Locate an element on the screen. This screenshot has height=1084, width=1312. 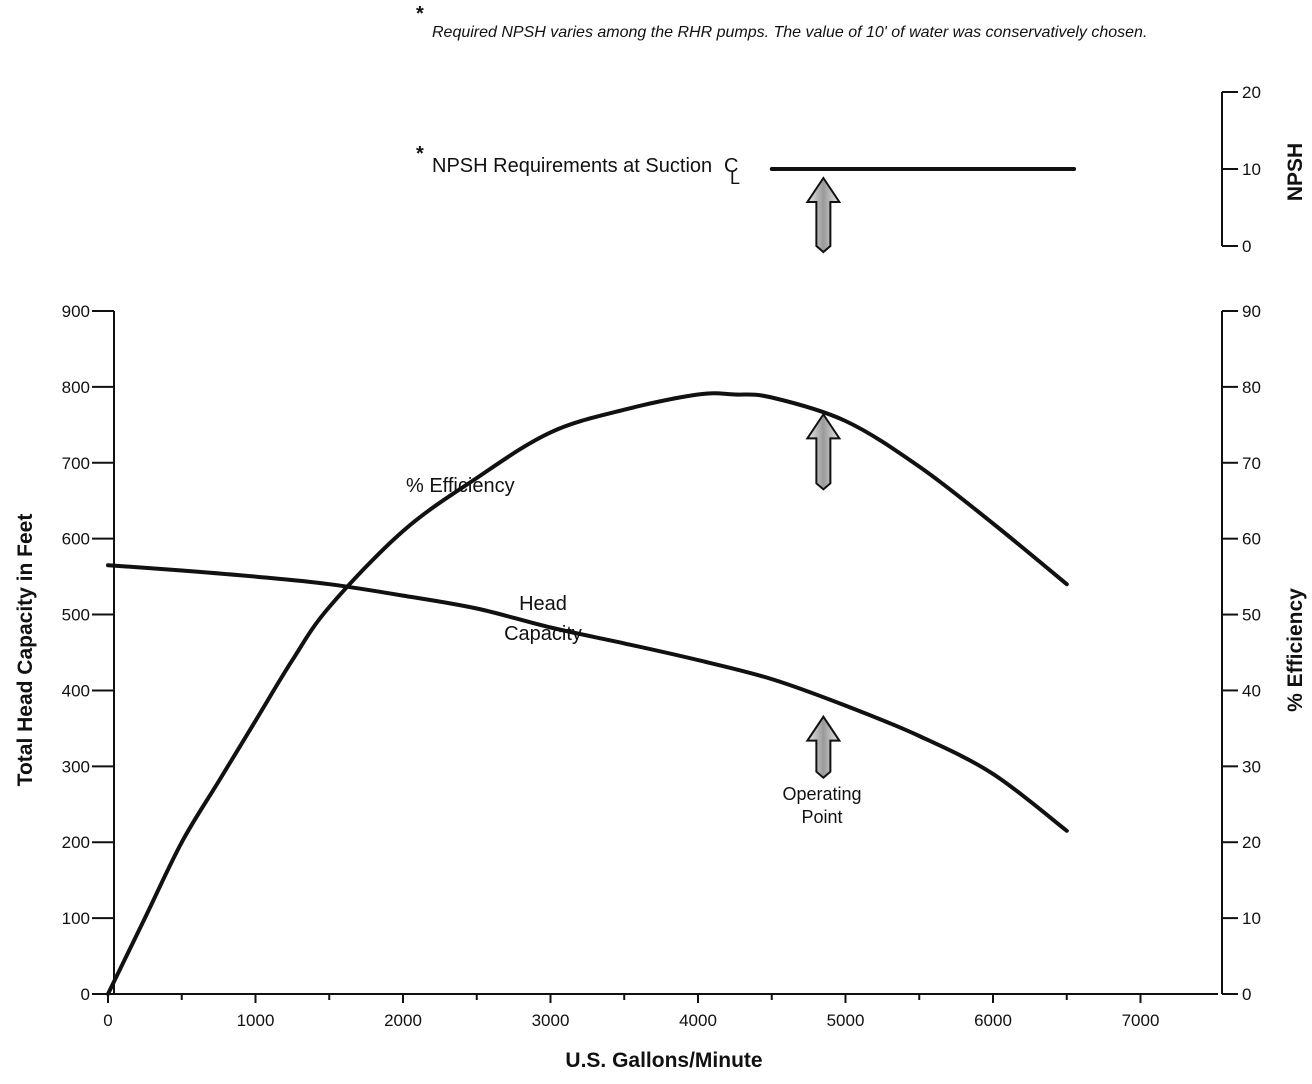
y-right-tick-label-50: 50 is located at coordinates (1251, 615).